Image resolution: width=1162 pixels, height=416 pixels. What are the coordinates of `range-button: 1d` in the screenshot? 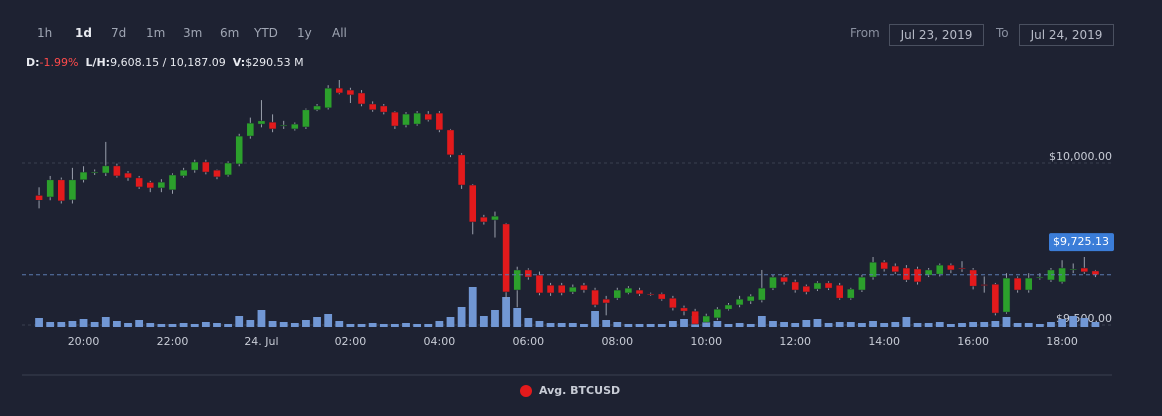 It's located at (83, 33).